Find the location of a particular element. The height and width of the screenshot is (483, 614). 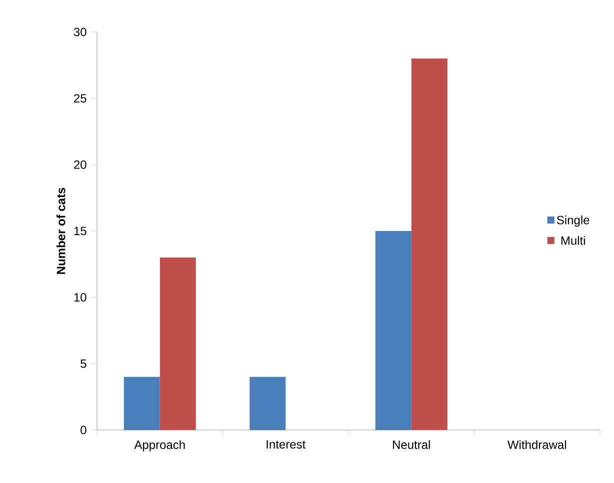

y-tick-label: 15 is located at coordinates (80, 231).